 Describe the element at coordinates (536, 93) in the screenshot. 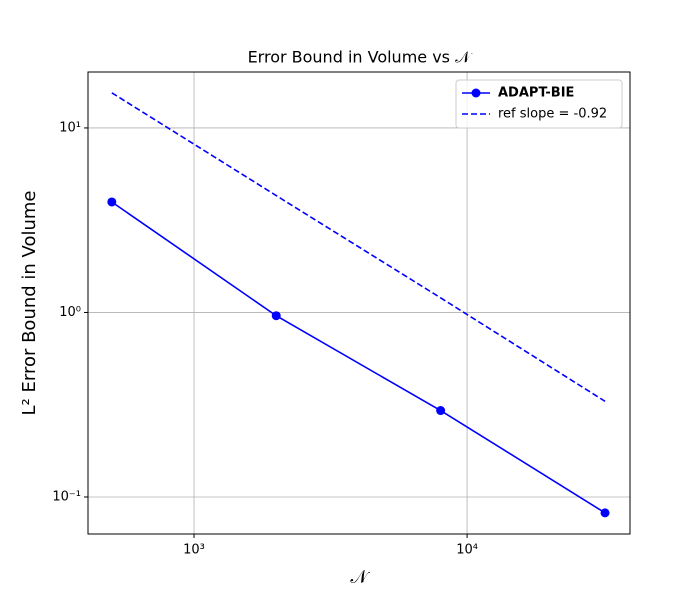

I see `legend-label: ADAPT-BIE` at that location.